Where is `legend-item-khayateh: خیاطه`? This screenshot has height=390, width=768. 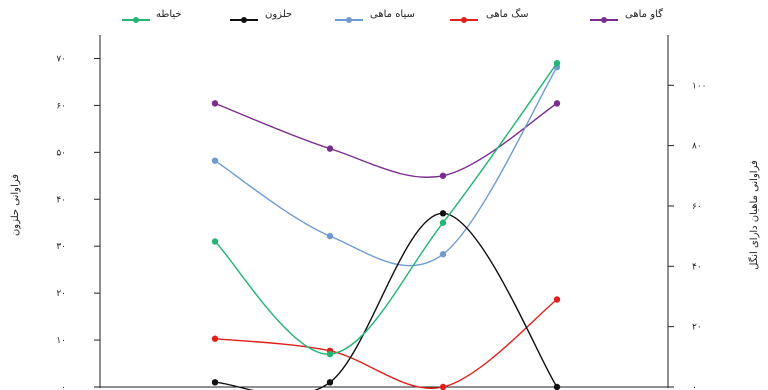 legend-item-khayateh: خیاطه is located at coordinates (152, 16).